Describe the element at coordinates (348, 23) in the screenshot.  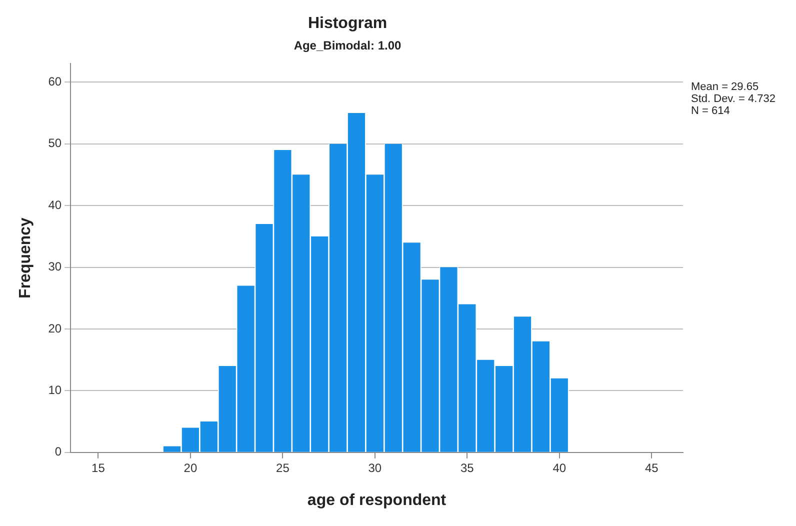
I see `chart-title: Histogram` at that location.